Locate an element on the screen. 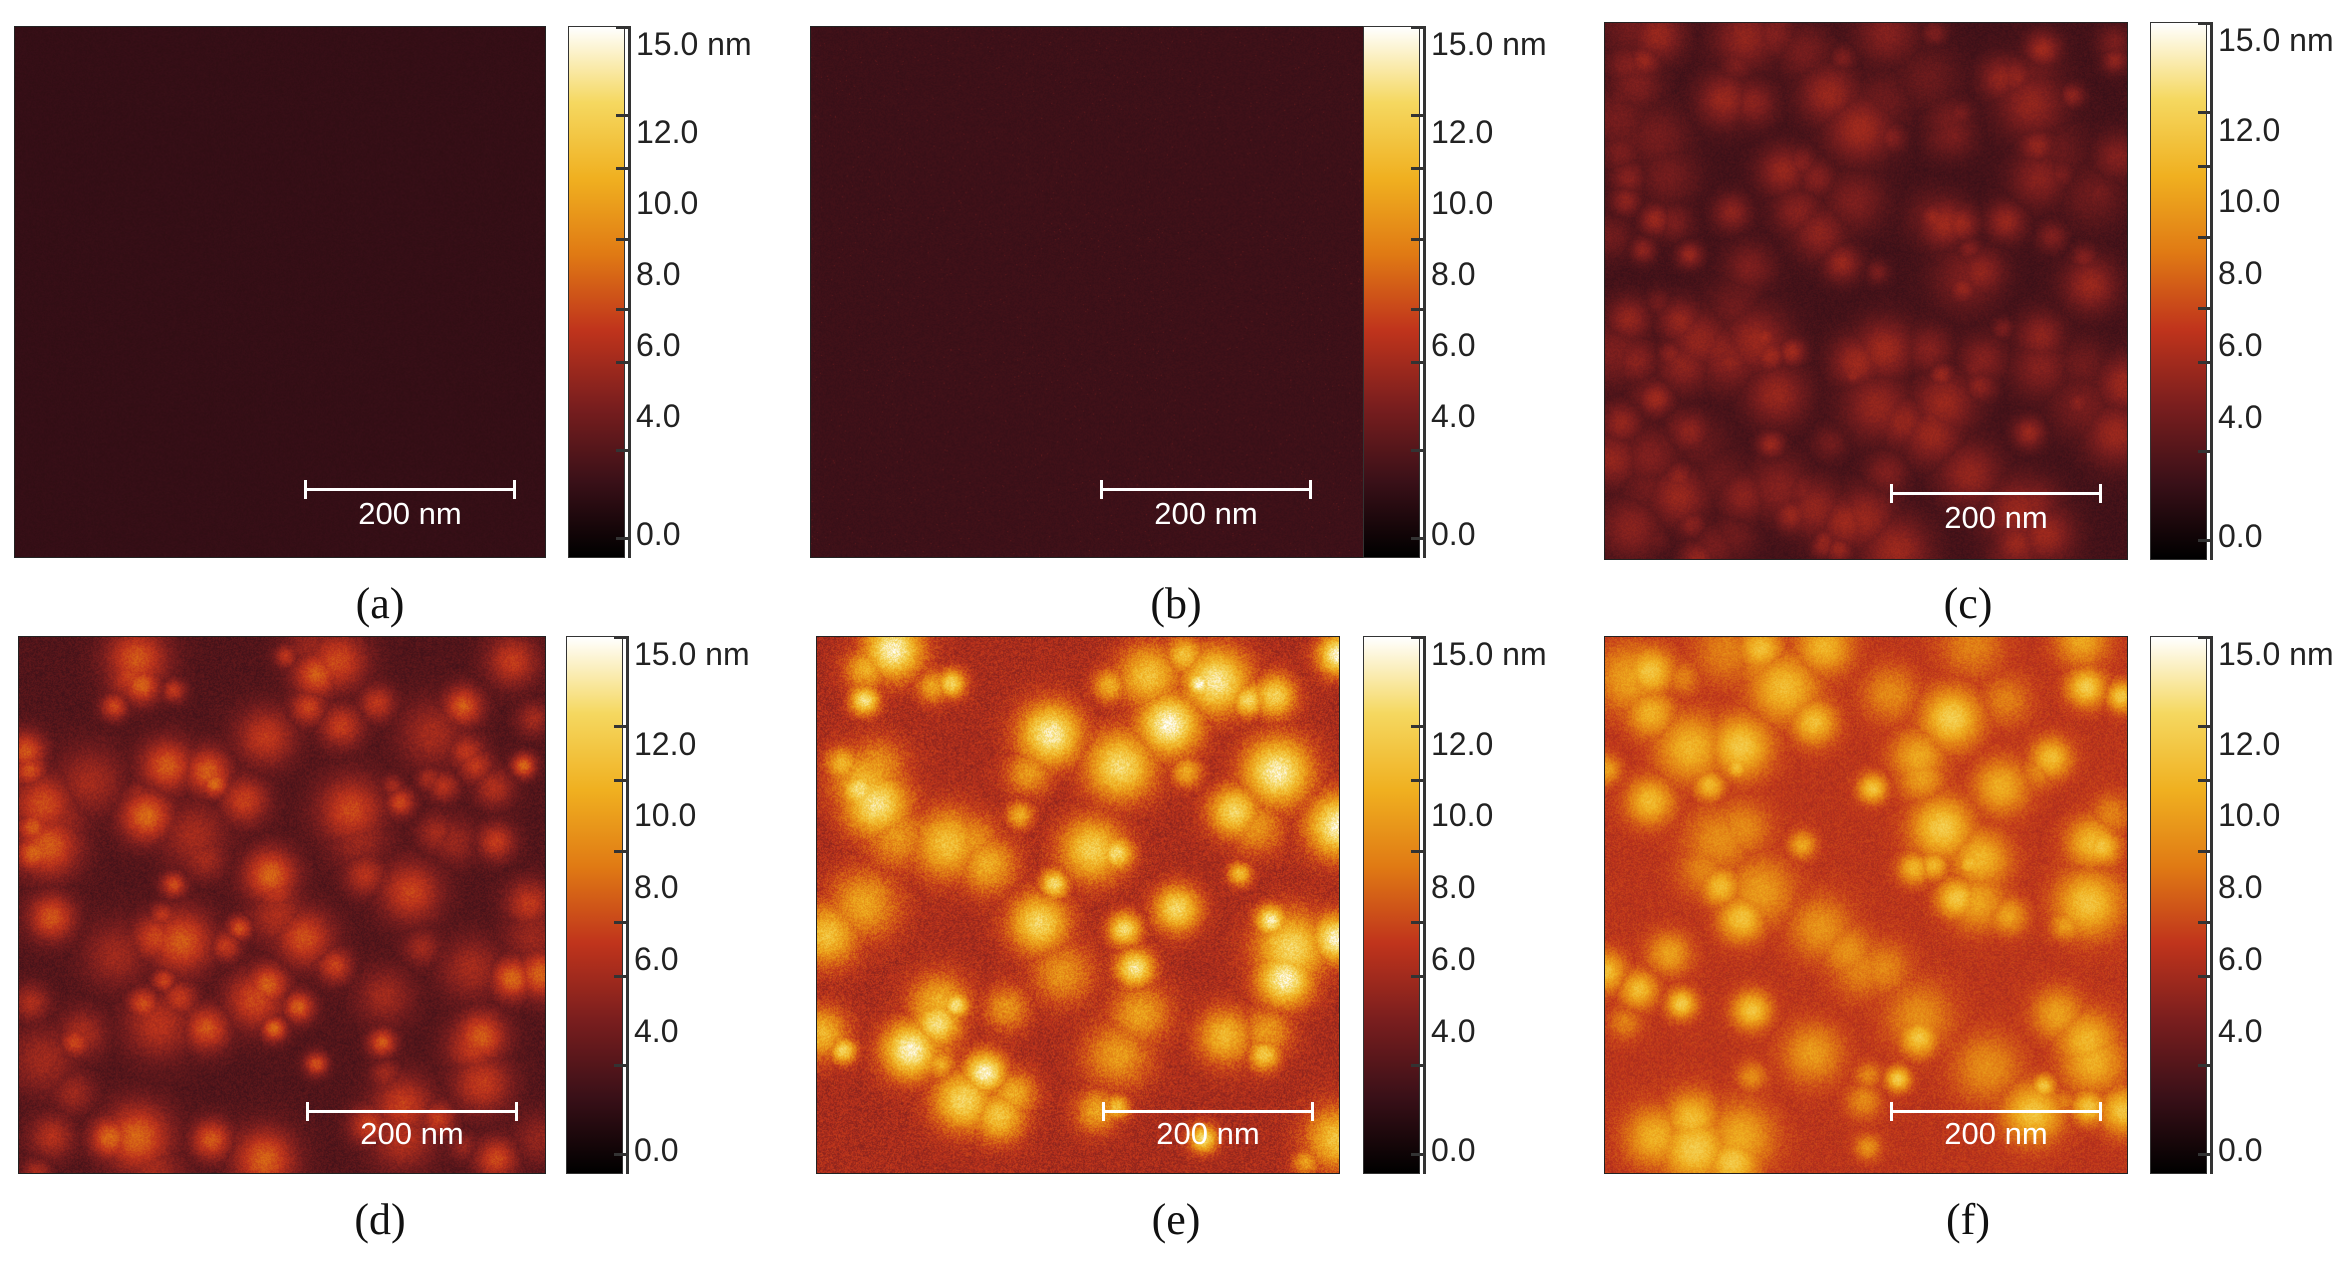  panel-caption: (f) is located at coordinates (1968, 1219).